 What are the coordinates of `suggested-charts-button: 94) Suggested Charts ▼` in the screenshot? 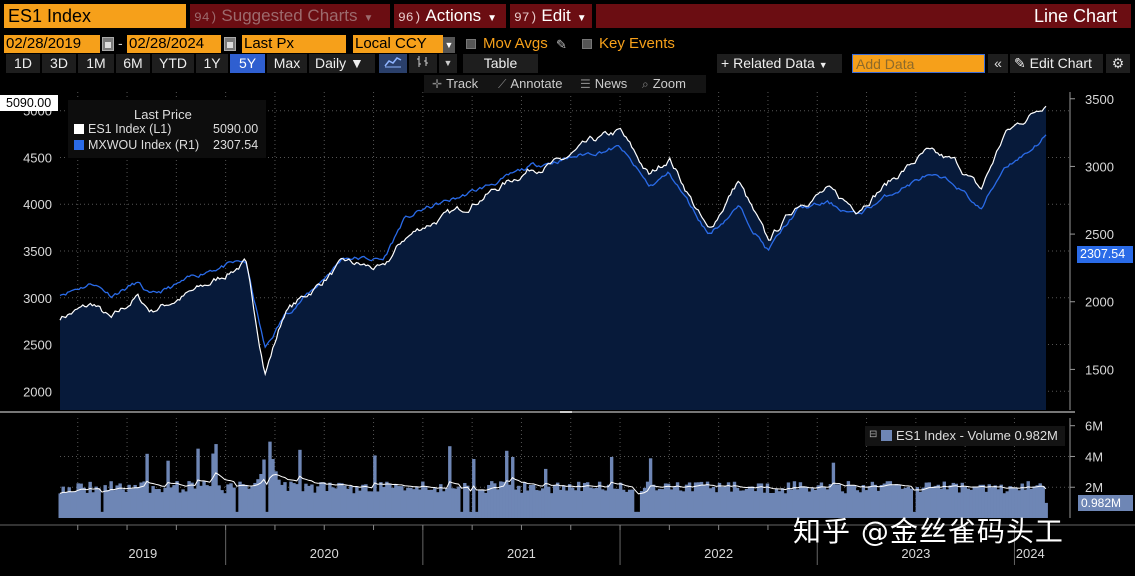 It's located at (290, 16).